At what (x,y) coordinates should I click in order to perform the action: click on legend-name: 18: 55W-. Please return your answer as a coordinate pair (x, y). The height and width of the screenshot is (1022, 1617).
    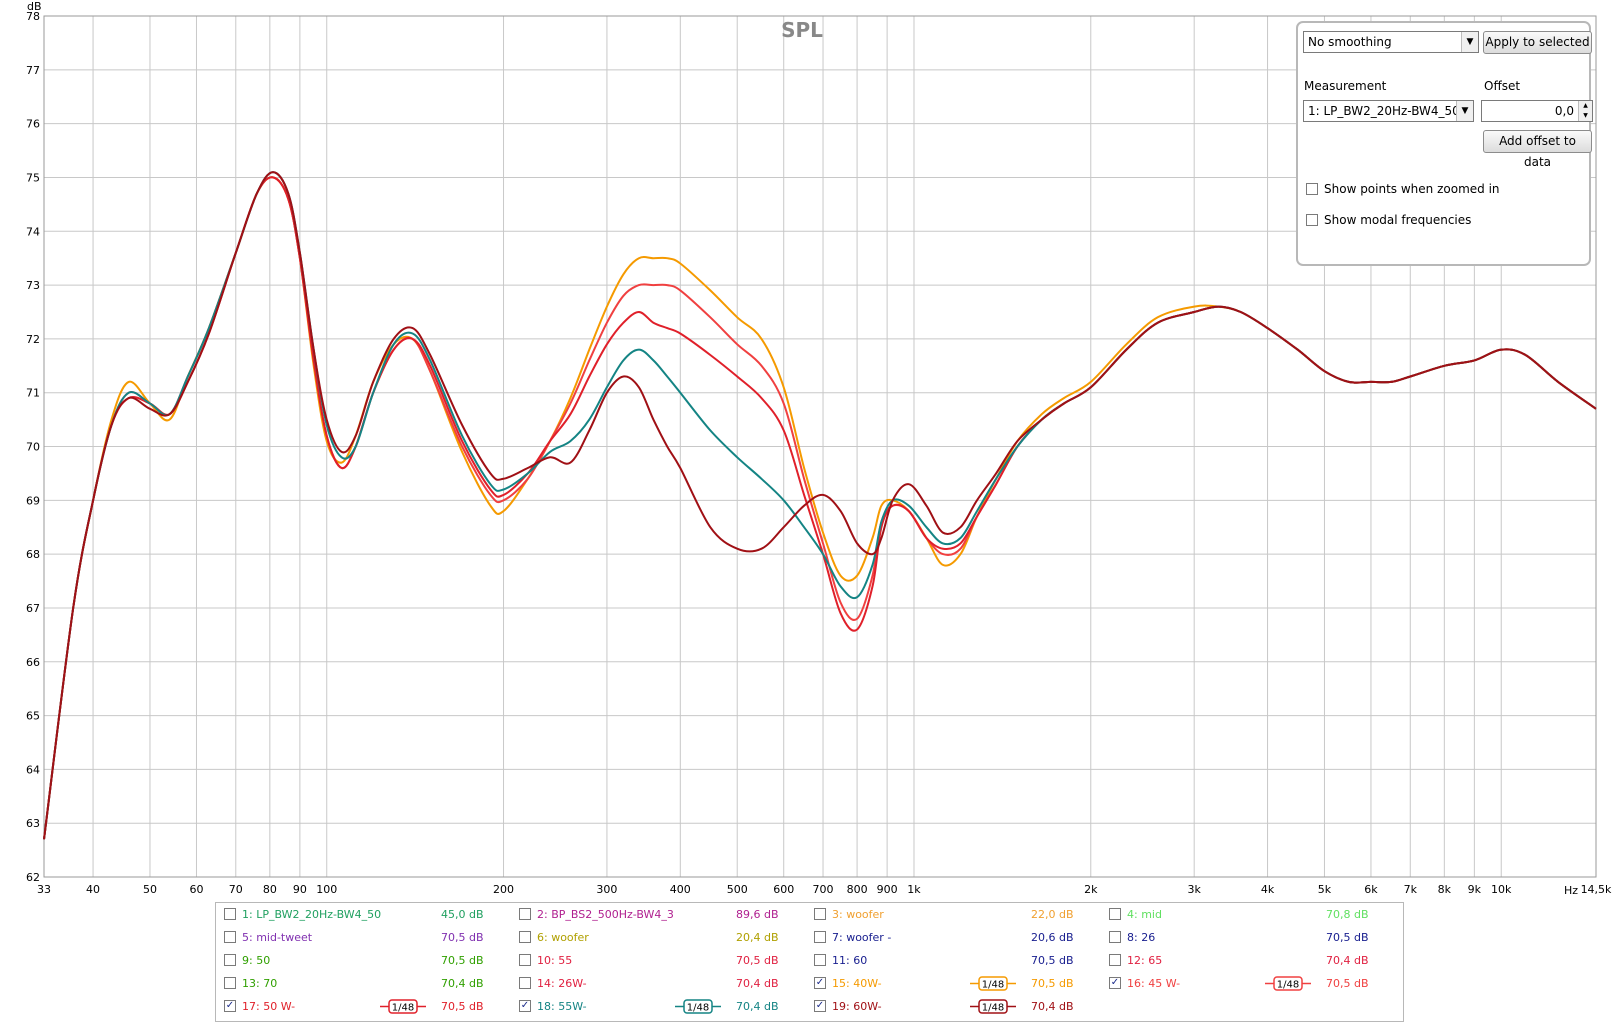
    Looking at the image, I should click on (562, 1006).